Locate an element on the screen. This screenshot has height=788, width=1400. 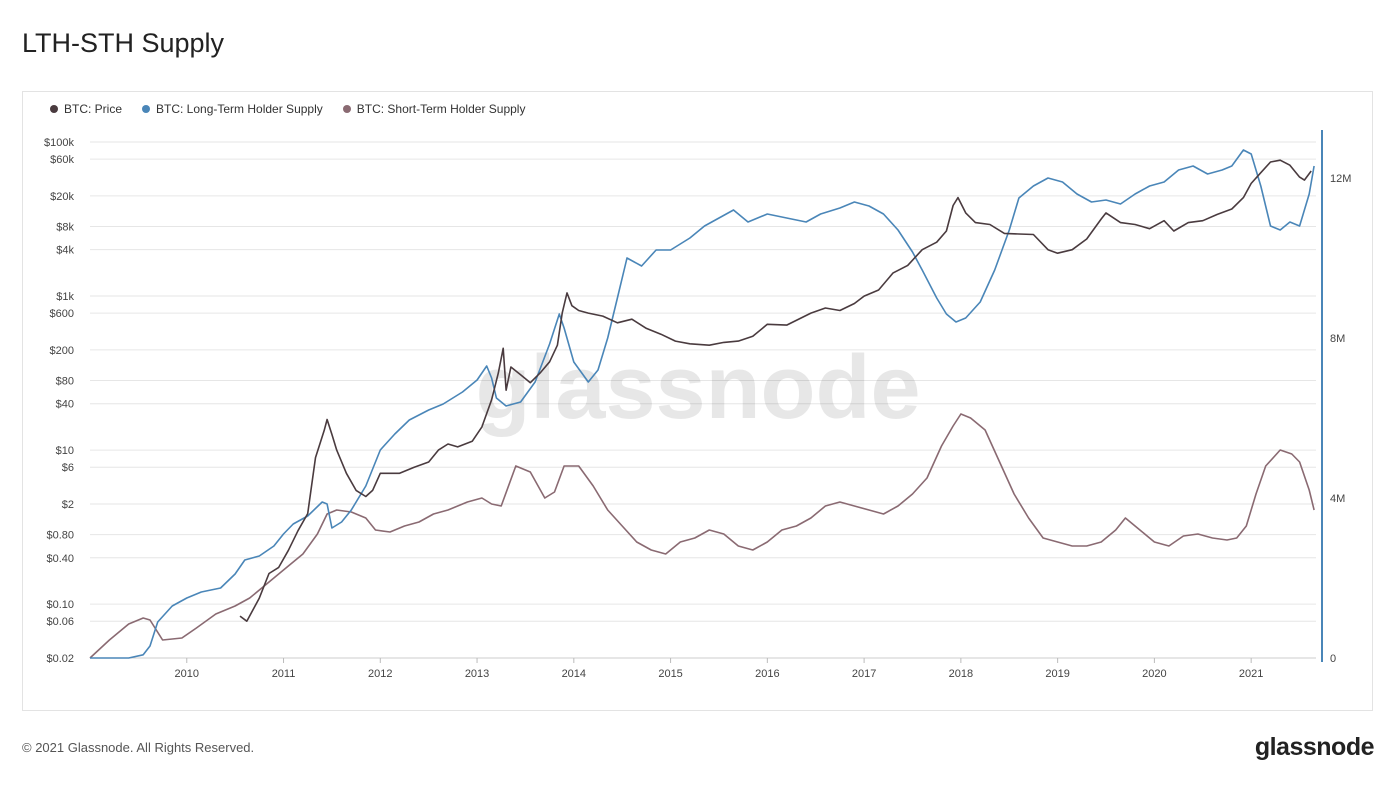
x-tick-label: 2019 is located at coordinates (1057, 674).